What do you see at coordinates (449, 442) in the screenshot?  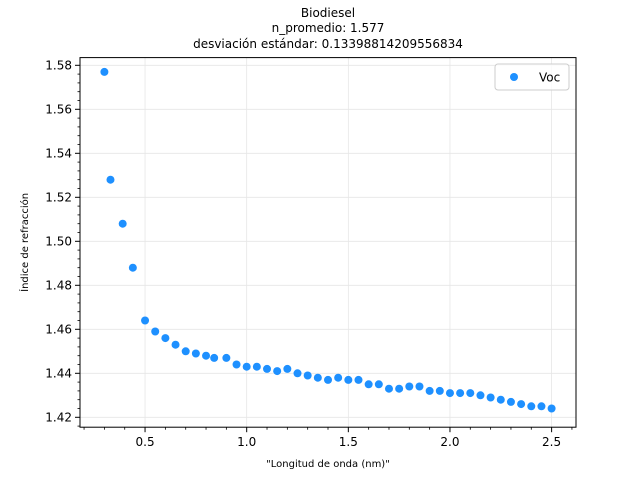 I see `x-tick-label: 2.0` at bounding box center [449, 442].